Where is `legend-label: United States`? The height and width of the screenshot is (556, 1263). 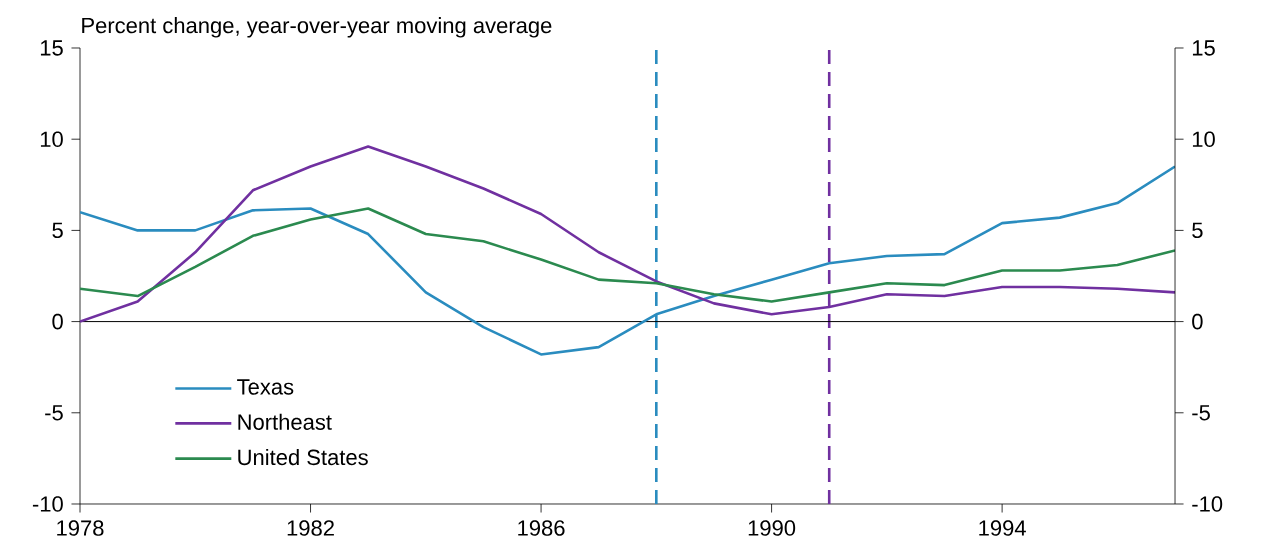 legend-label: United States is located at coordinates (303, 457).